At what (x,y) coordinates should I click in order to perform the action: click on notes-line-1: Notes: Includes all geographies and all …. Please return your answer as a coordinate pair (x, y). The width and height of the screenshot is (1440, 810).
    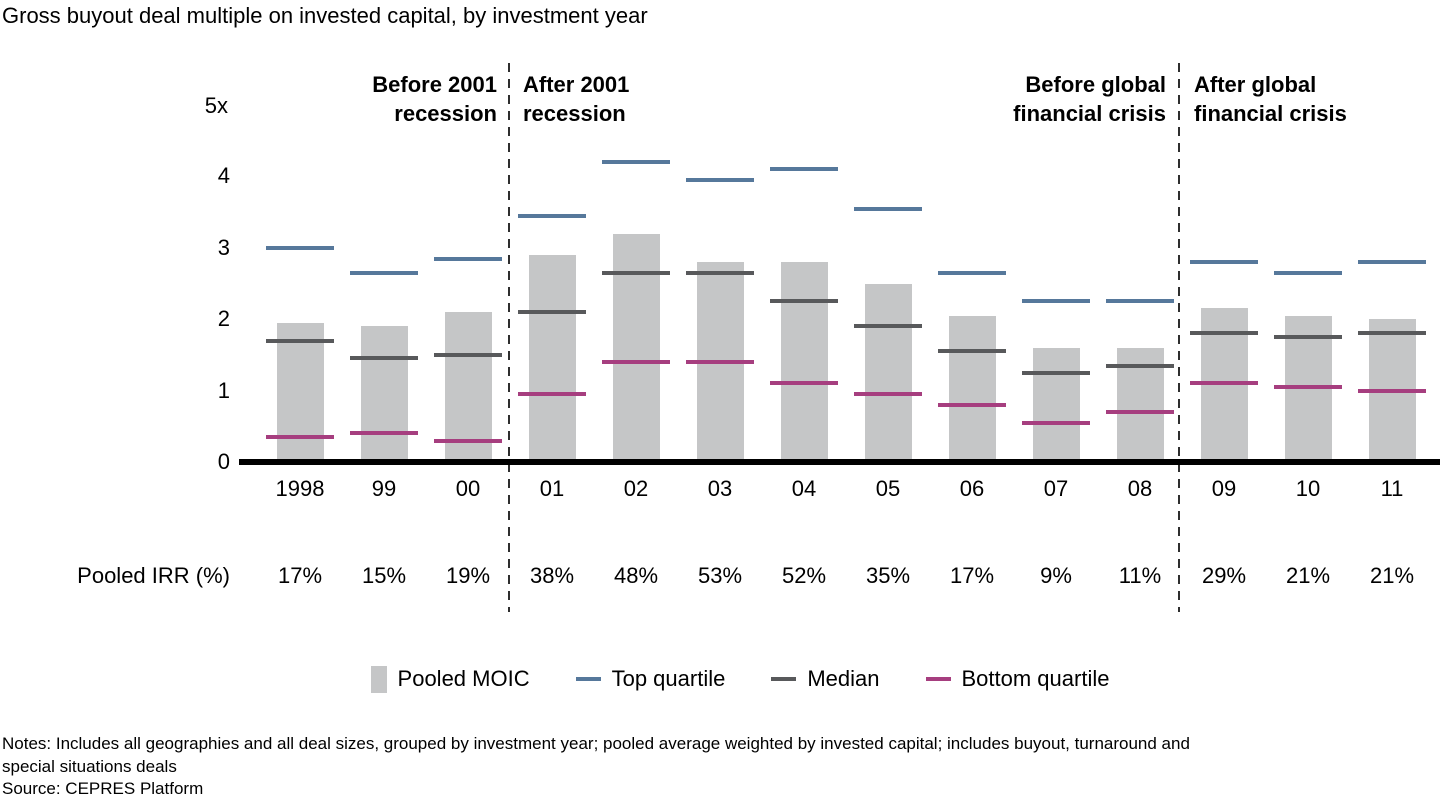
    Looking at the image, I should click on (596, 743).